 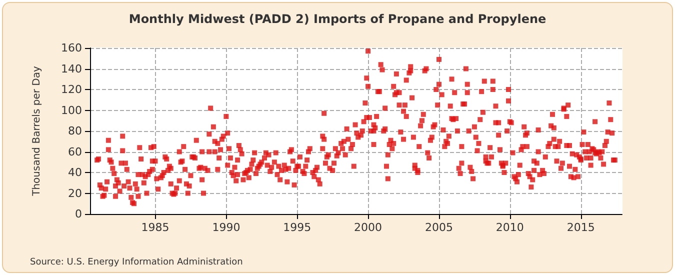 What do you see at coordinates (78, 214) in the screenshot?
I see `y-tick-label: 0` at bounding box center [78, 214].